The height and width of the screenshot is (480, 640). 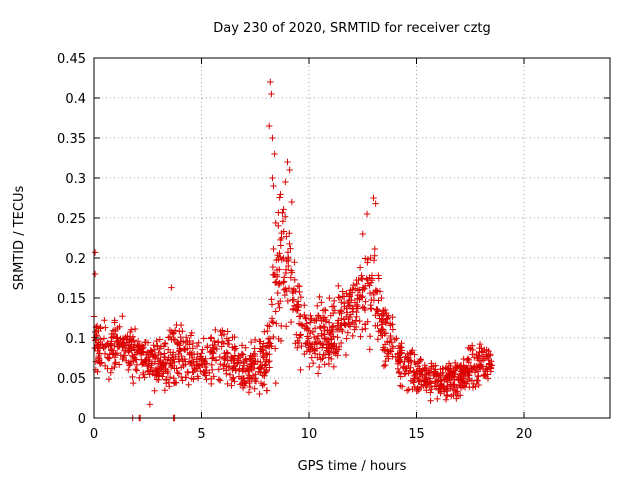 What do you see at coordinates (71, 139) in the screenshot?
I see `y-tick-label-7: 0.35` at bounding box center [71, 139].